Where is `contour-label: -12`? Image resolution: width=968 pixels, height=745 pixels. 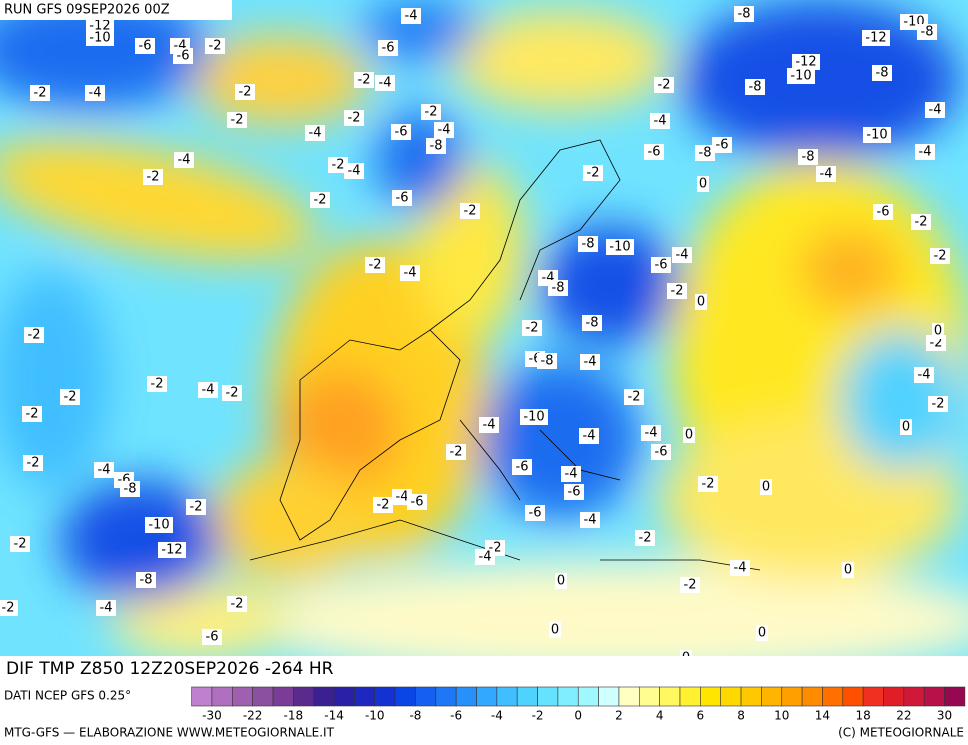 contour-label: -12 is located at coordinates (99, 26).